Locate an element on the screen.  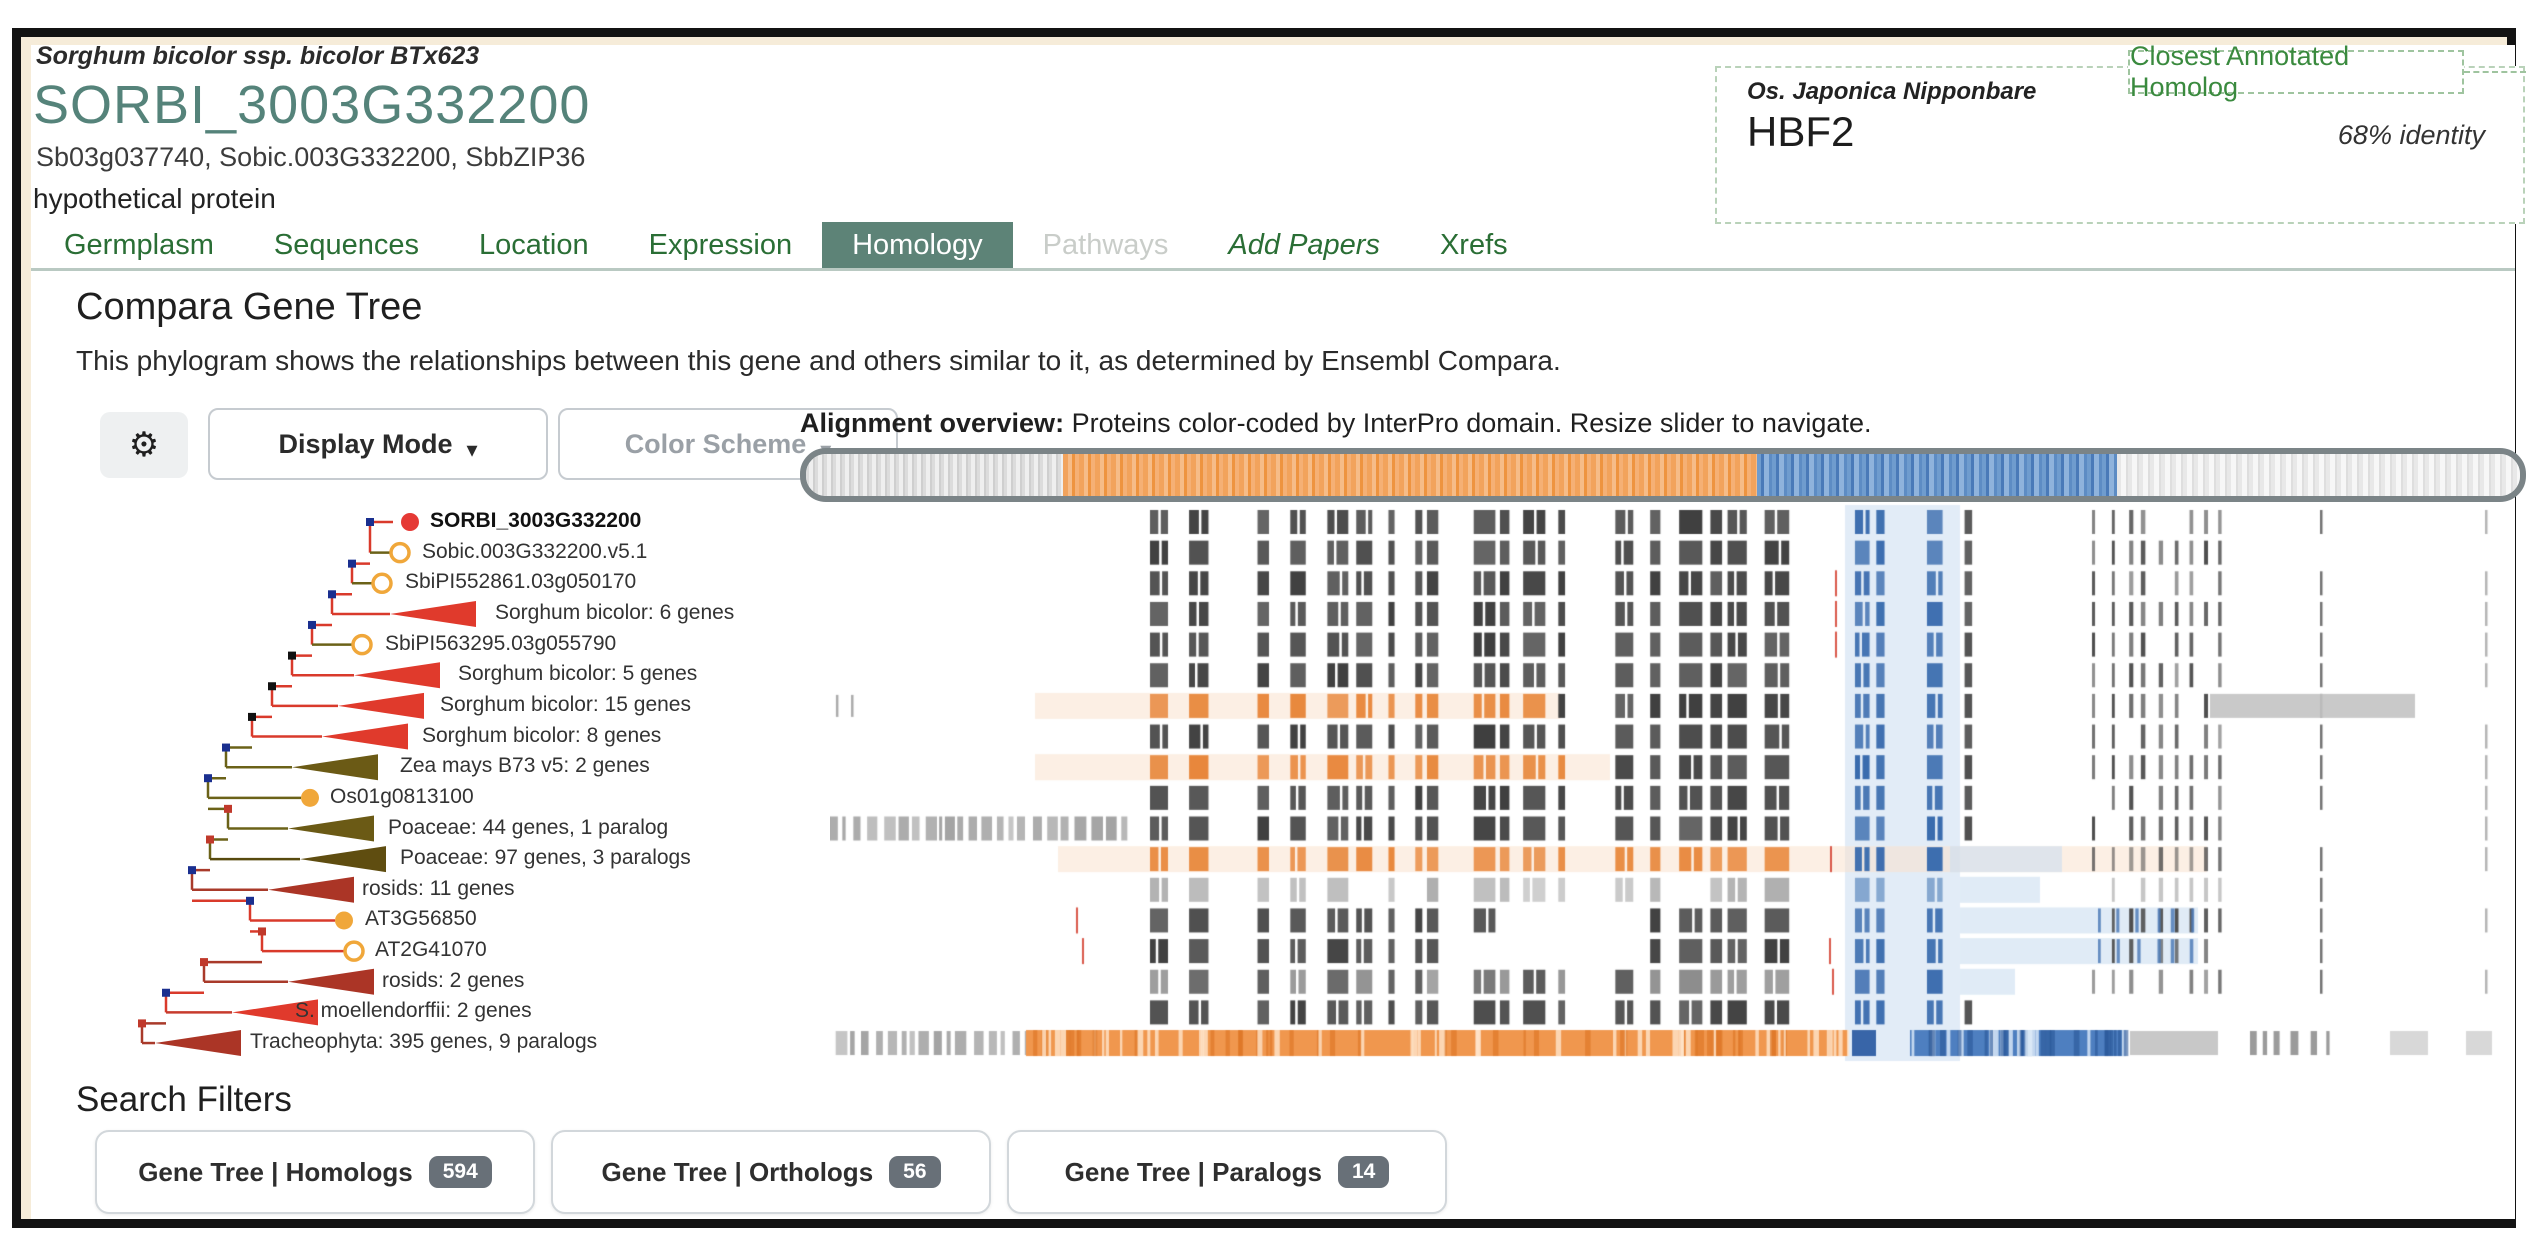
tree-row-label: rosids: 11 genes is located at coordinates (438, 888).